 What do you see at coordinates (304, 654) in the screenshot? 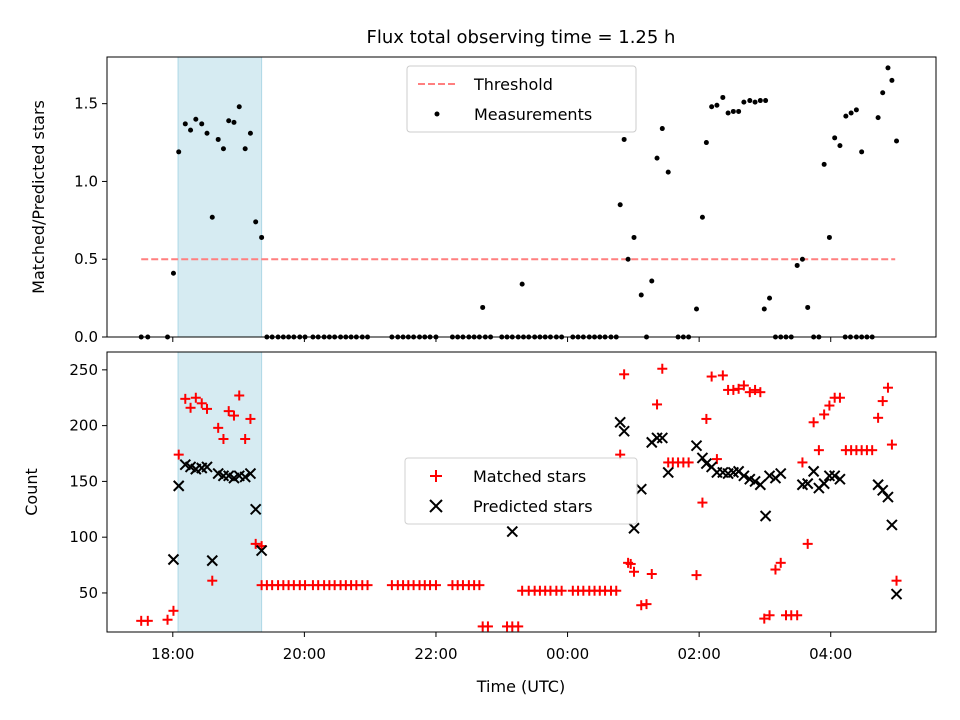
I see `x-tick-label: 20:00` at bounding box center [304, 654].